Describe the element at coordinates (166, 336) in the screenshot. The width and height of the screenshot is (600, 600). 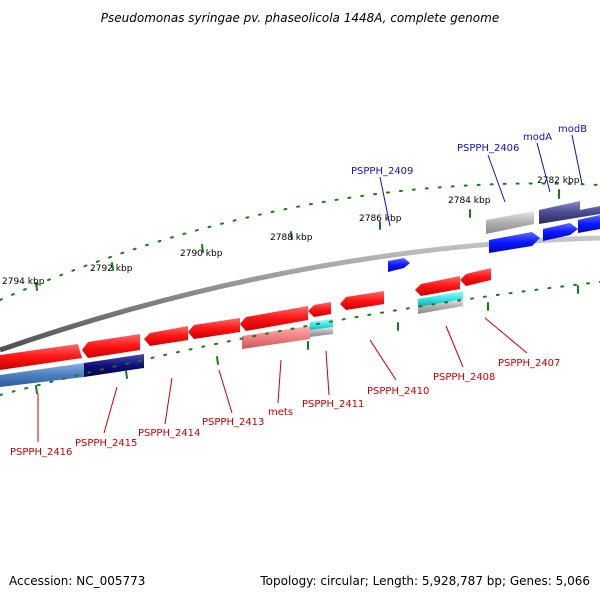
I see `gene-2414-arrow` at that location.